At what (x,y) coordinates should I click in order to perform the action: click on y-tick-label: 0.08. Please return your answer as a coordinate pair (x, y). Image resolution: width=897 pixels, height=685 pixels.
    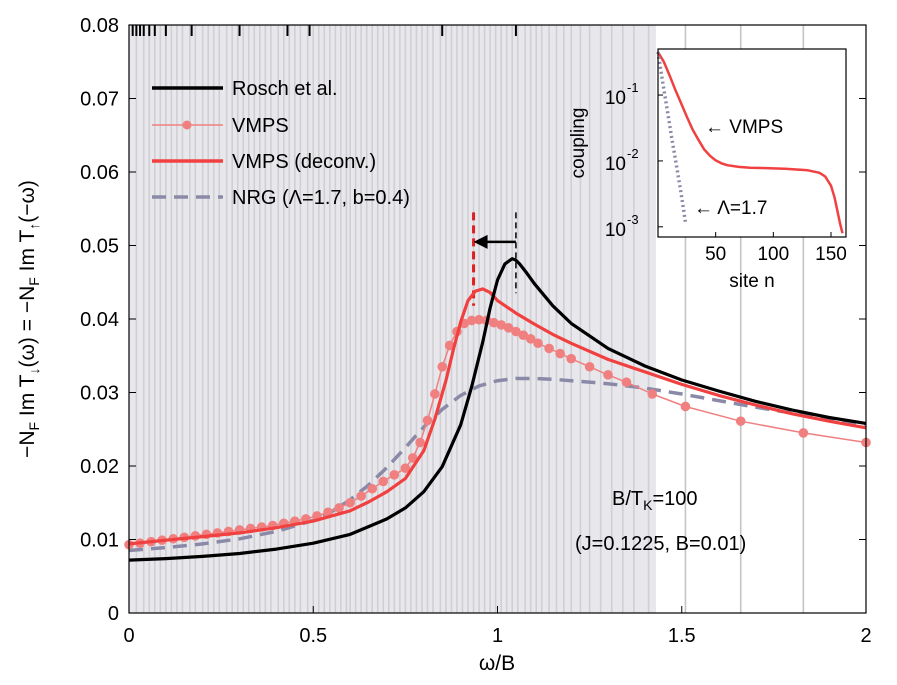
    Looking at the image, I should click on (99, 26).